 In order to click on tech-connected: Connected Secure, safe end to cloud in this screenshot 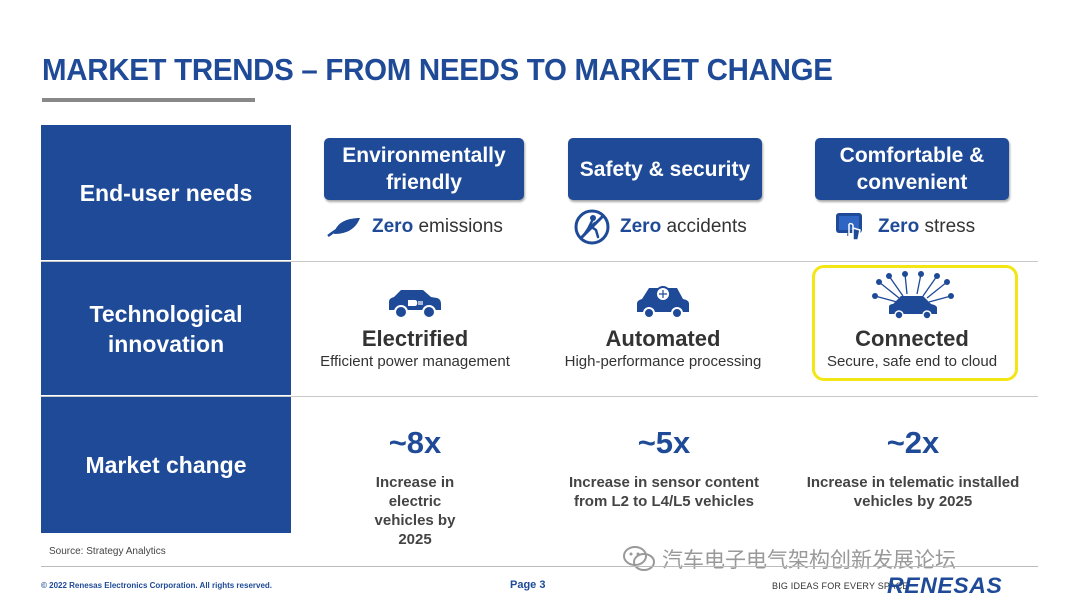, I will do `click(912, 321)`.